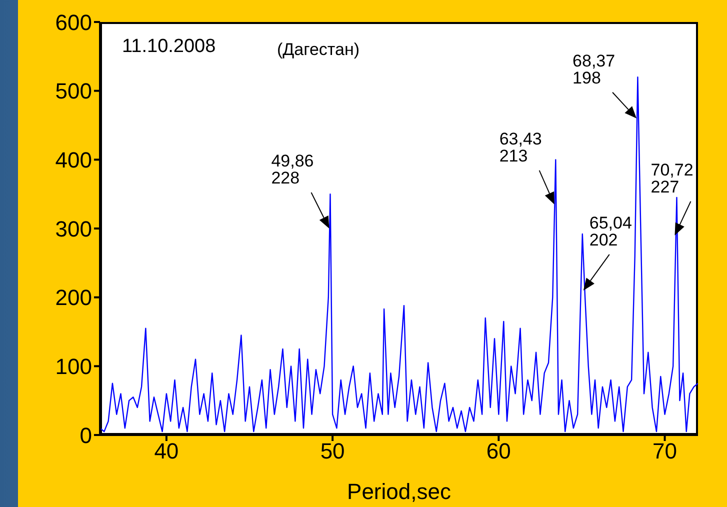 The width and height of the screenshot is (727, 507). Describe the element at coordinates (73, 297) in the screenshot. I see `y-tick-label: 200` at that location.